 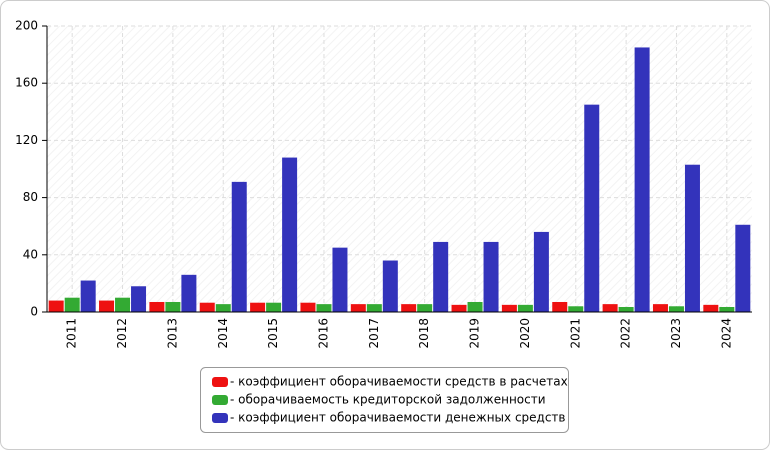 I want to click on y-tick-label: 200, so click(x=26, y=26).